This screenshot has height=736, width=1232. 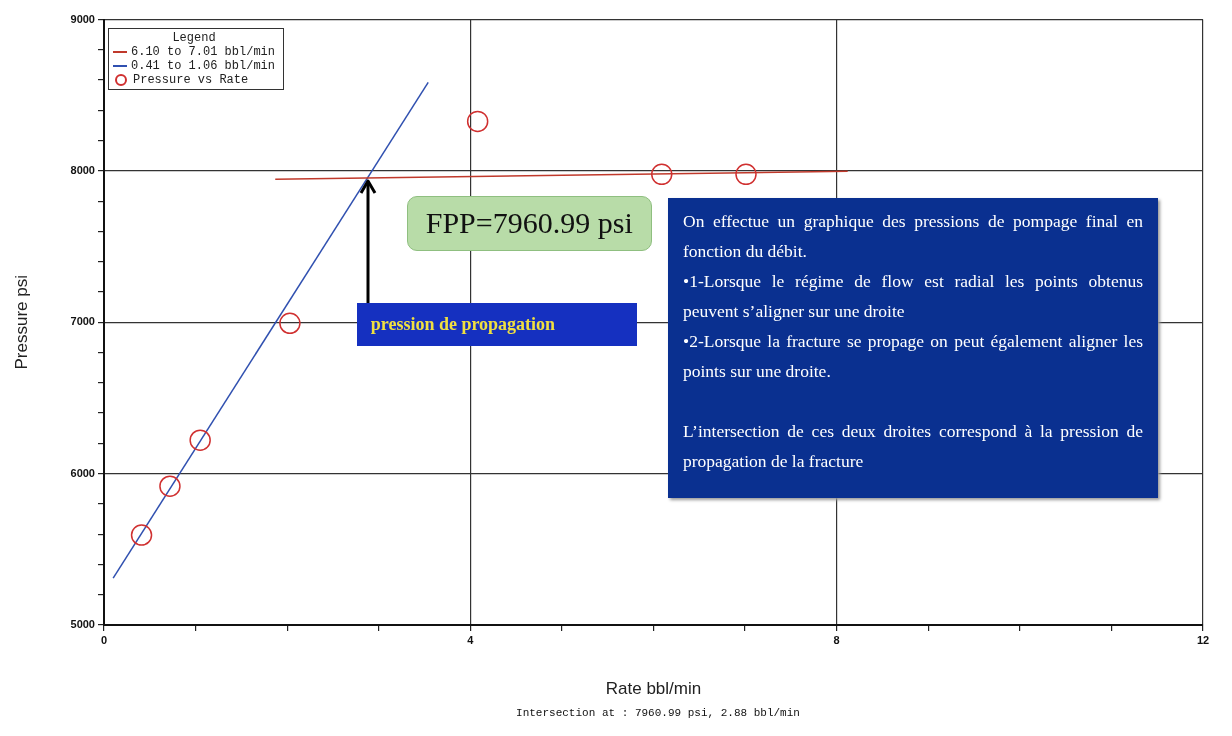 What do you see at coordinates (658, 713) in the screenshot?
I see `text: Intersection at : 7960.99 psi, 2.88 bbl/min` at bounding box center [658, 713].